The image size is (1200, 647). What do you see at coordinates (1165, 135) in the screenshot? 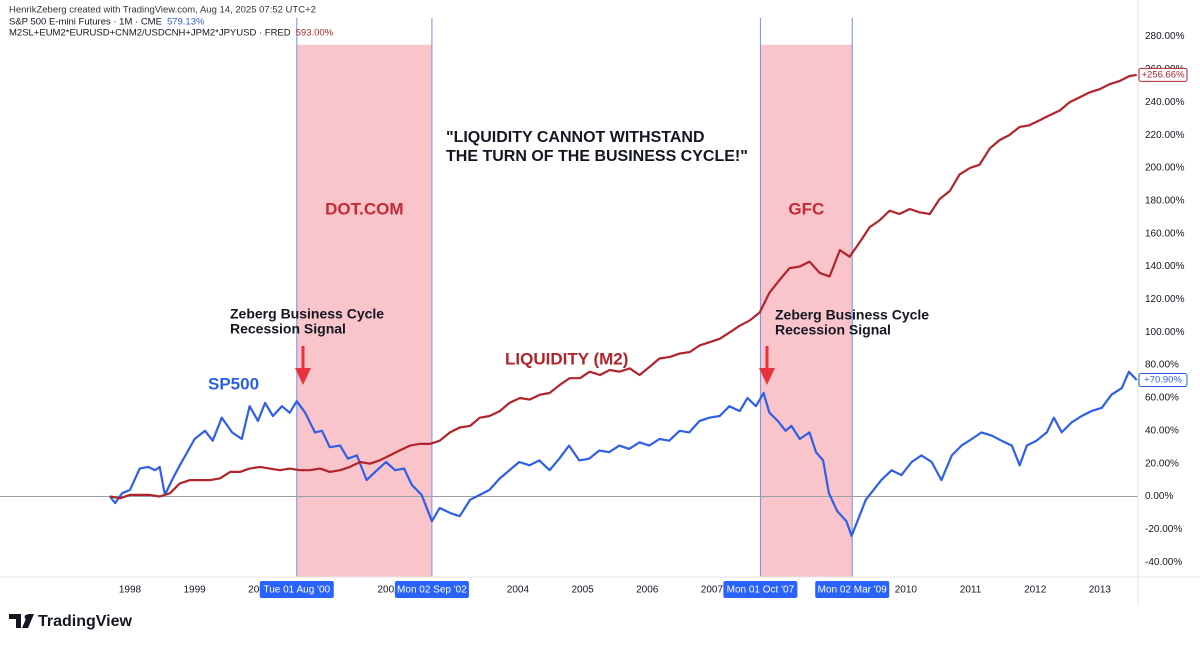
I see `y-tick-label: 220.00%` at bounding box center [1165, 135].